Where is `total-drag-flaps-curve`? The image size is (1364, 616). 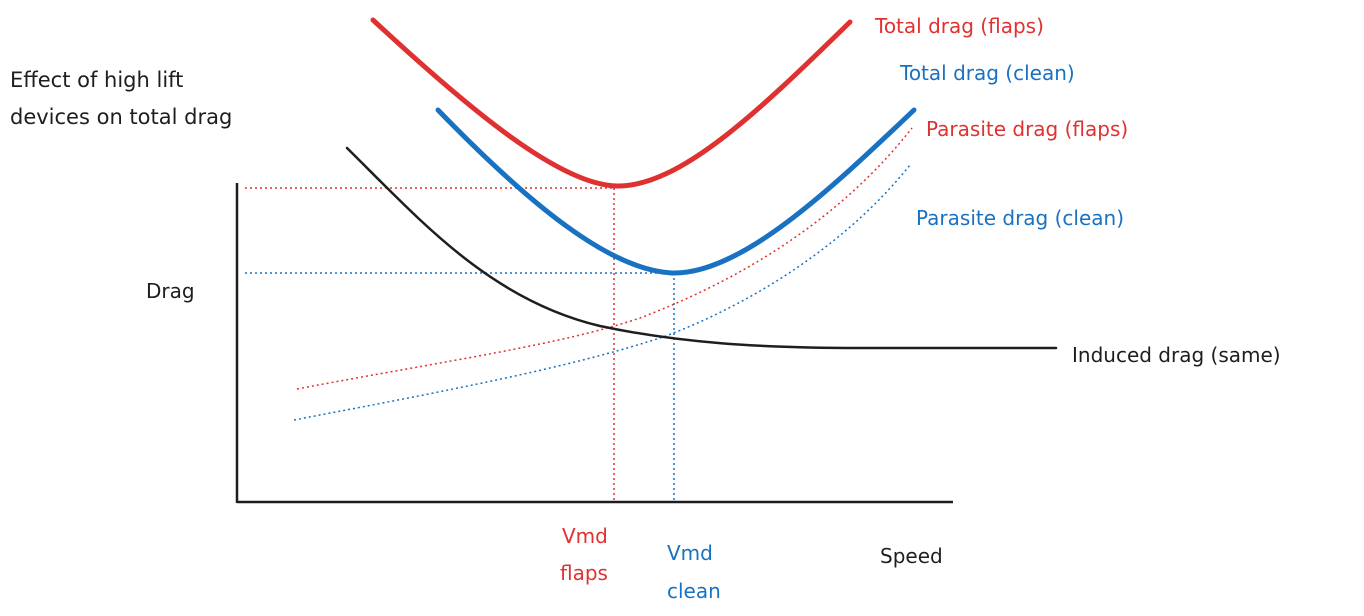
total-drag-flaps-curve is located at coordinates (611, 103).